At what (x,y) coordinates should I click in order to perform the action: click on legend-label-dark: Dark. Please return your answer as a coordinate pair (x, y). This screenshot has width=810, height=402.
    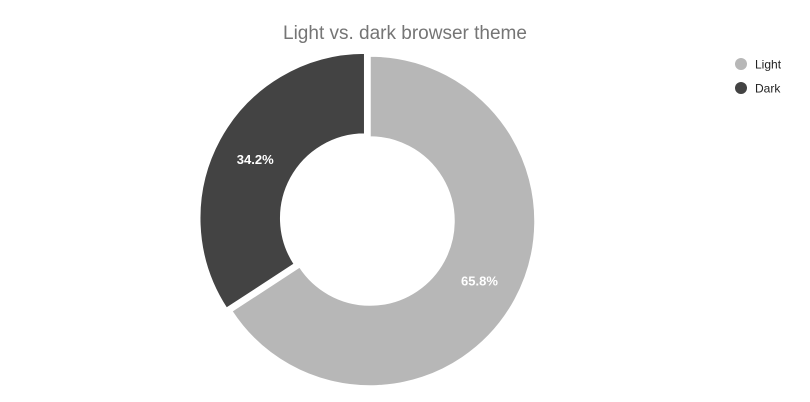
    Looking at the image, I should click on (768, 89).